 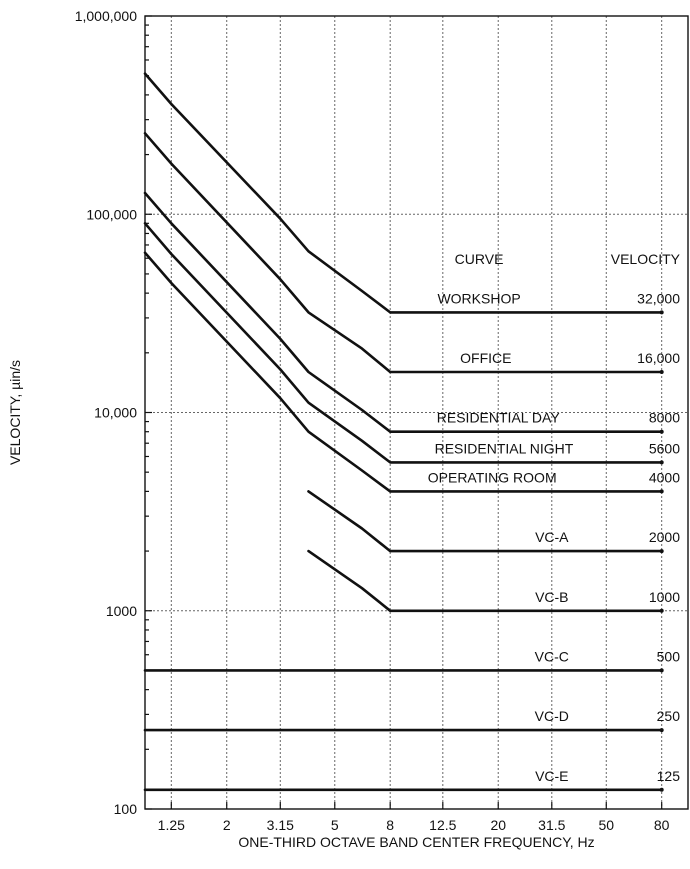 I want to click on x-tick-label: 8, so click(x=390, y=825).